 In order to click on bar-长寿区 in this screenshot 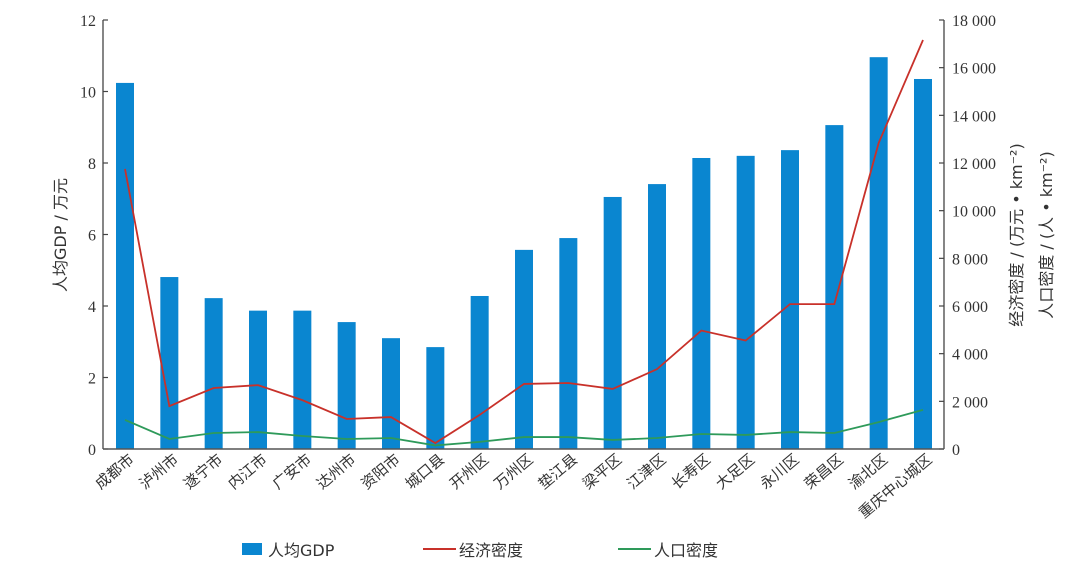, I will do `click(701, 303)`.